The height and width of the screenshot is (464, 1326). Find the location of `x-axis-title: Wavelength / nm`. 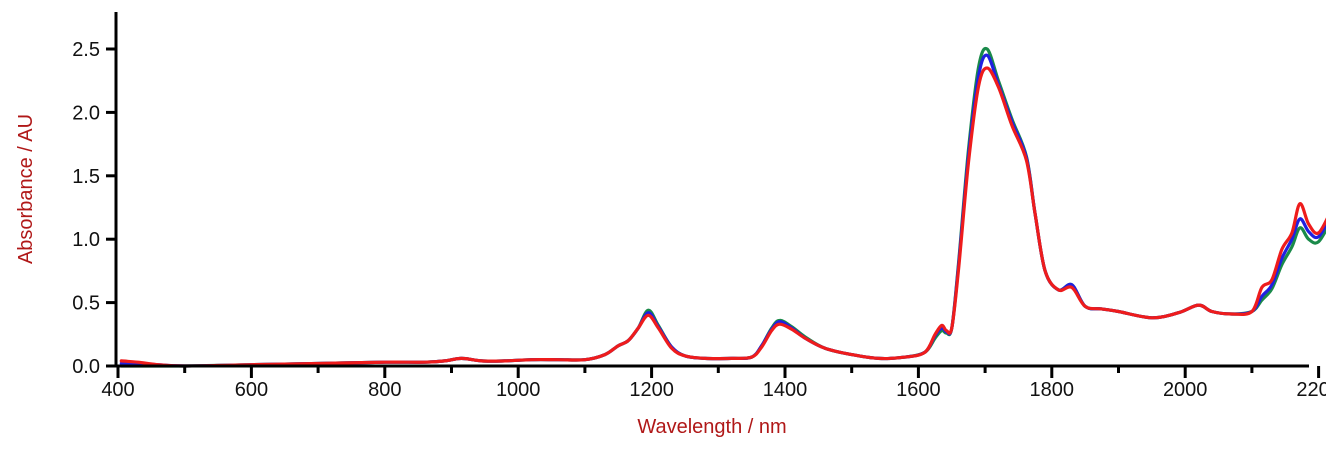

x-axis-title: Wavelength / nm is located at coordinates (711, 427).